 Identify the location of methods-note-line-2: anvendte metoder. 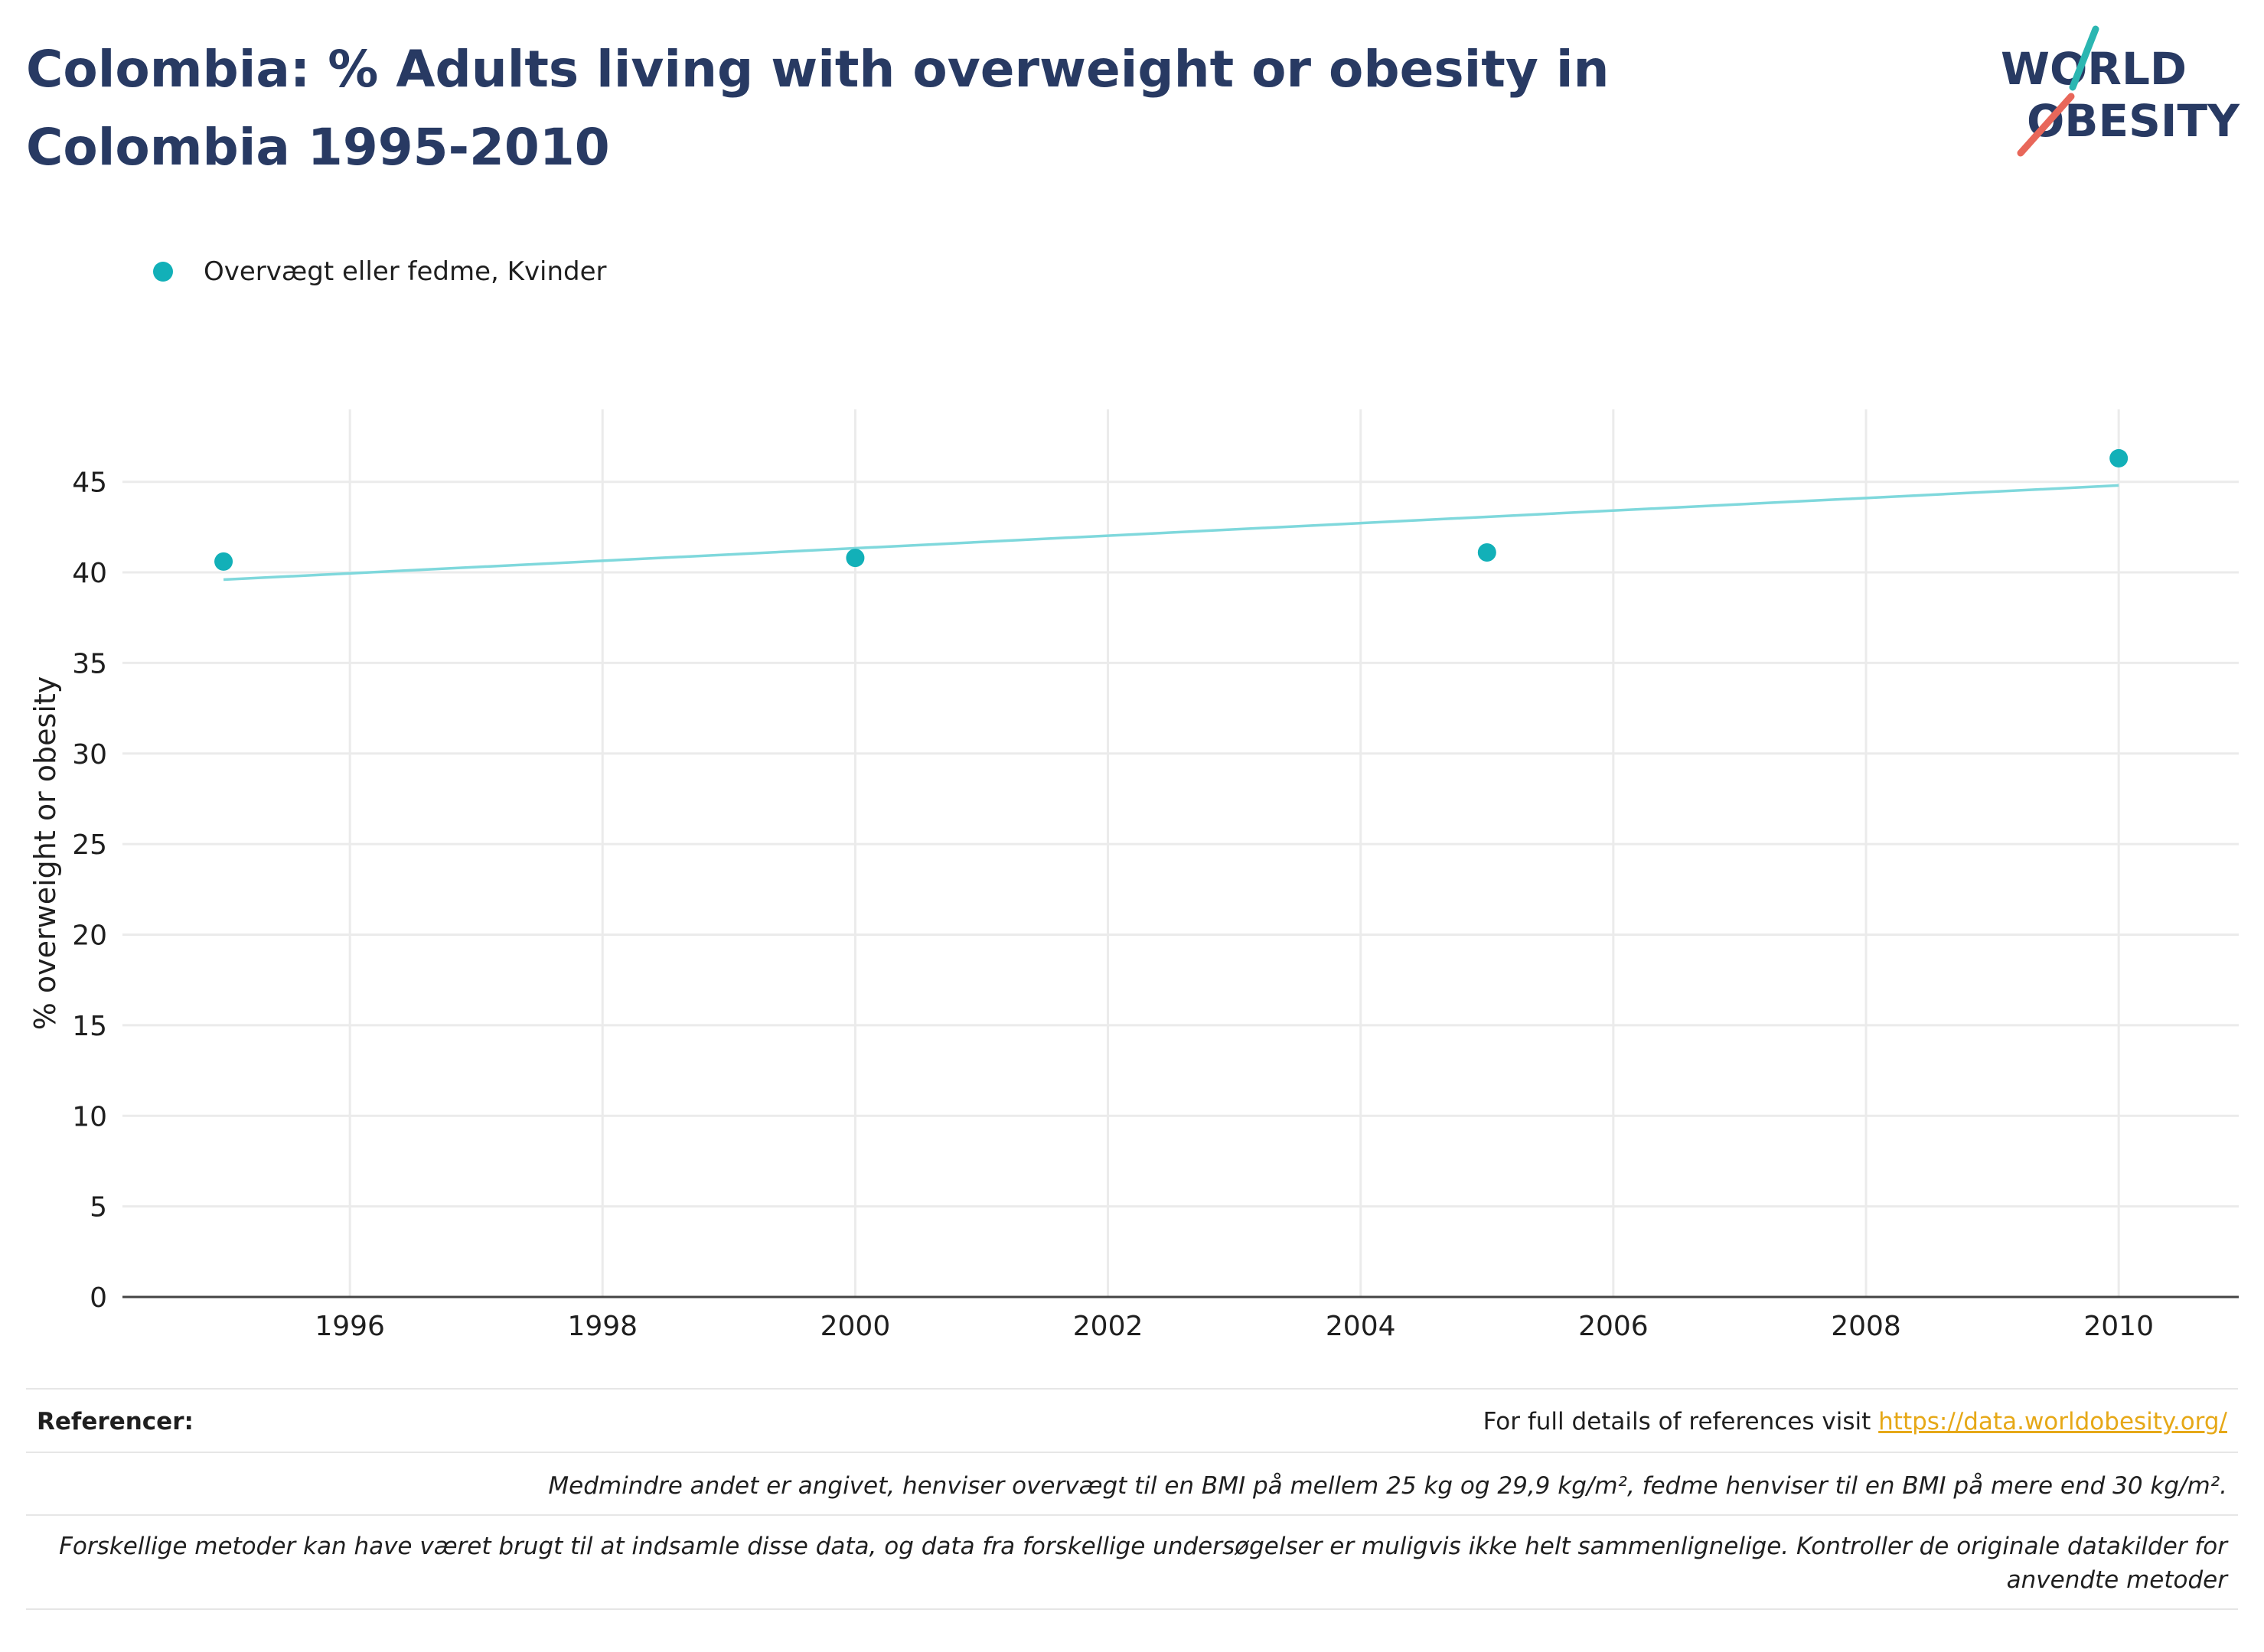
(2116, 1580).